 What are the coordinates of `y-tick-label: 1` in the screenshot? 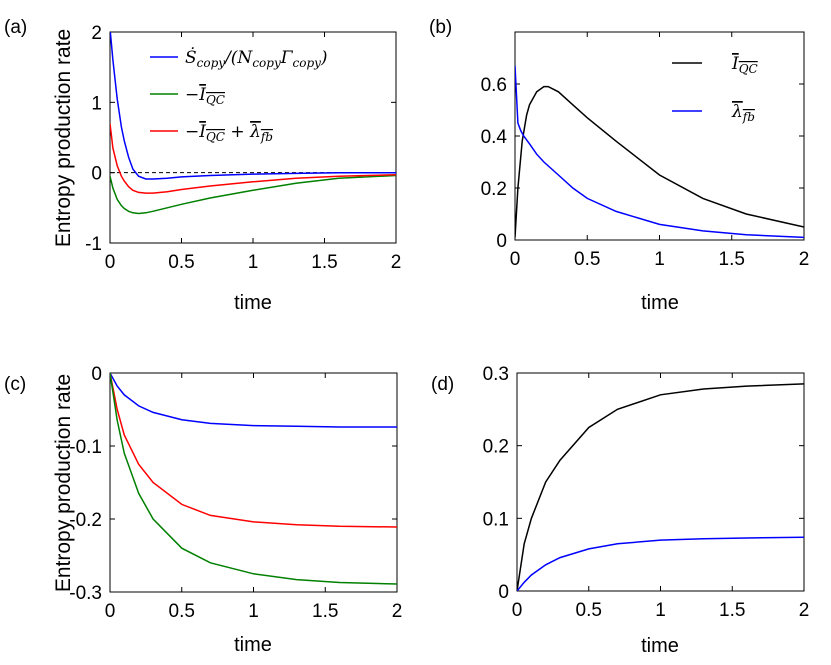 It's located at (96, 103).